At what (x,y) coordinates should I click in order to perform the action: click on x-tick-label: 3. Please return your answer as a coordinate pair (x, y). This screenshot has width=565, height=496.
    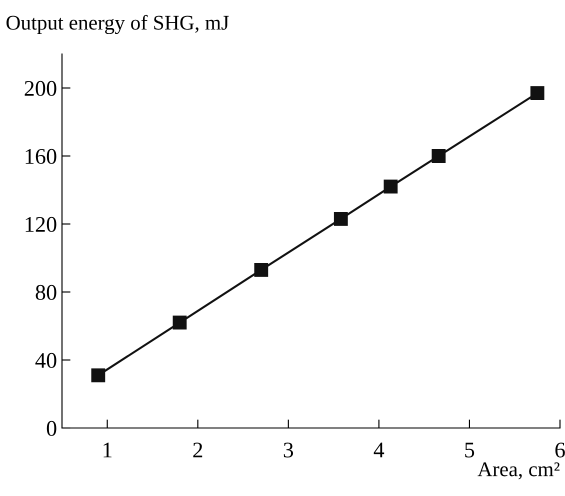
    Looking at the image, I should click on (289, 450).